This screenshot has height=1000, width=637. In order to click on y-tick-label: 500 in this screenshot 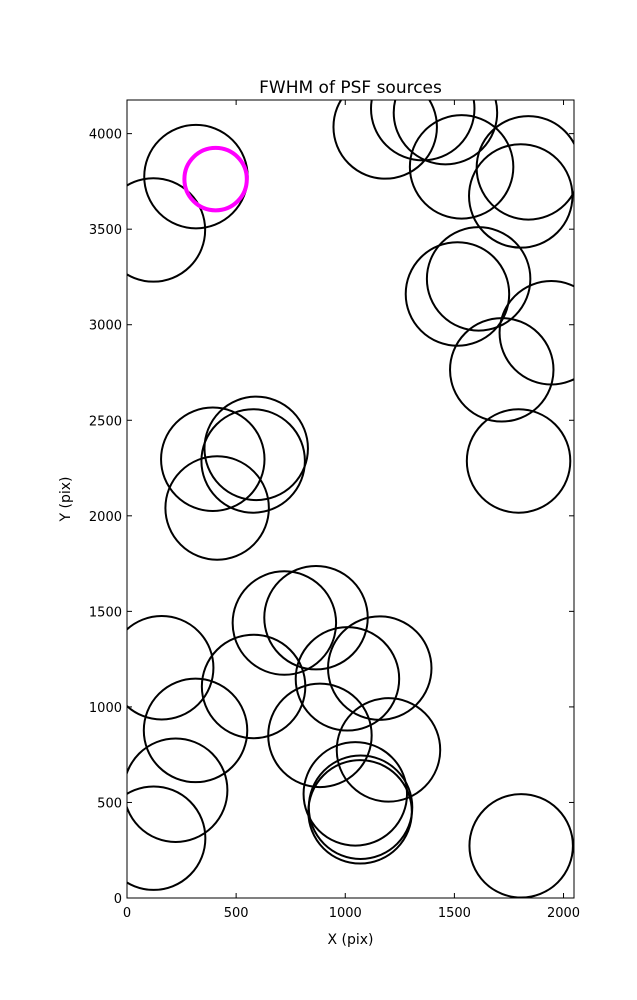, I will do `click(109, 803)`.